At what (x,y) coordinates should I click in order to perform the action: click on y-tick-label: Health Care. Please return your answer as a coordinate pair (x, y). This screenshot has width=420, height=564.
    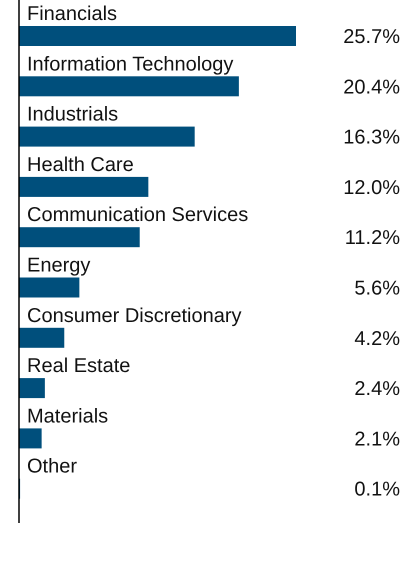
    Looking at the image, I should click on (80, 165).